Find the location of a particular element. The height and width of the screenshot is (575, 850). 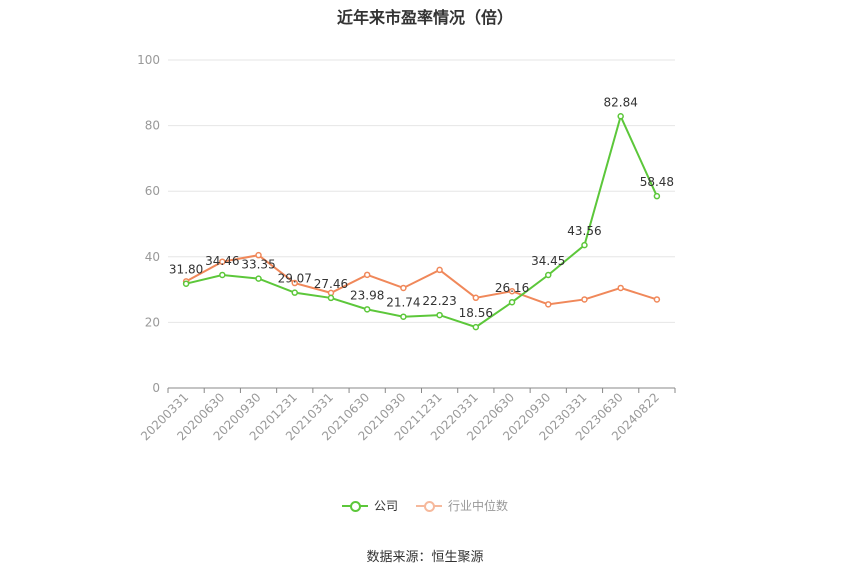

y-tick-label: 80 is located at coordinates (152, 126).